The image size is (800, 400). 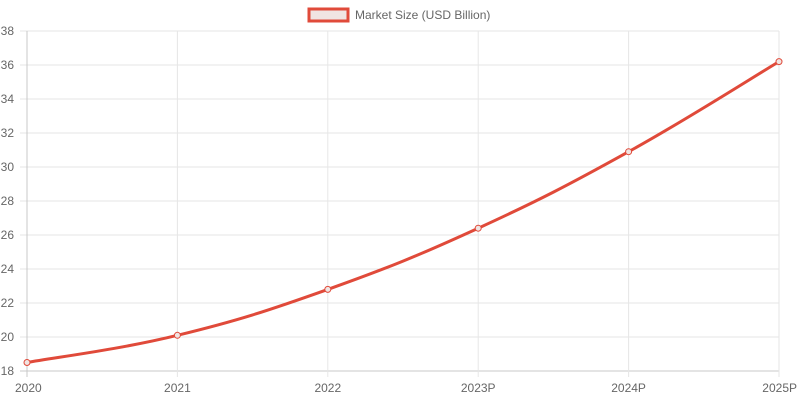 What do you see at coordinates (8, 303) in the screenshot?
I see `y-tick-label: 22` at bounding box center [8, 303].